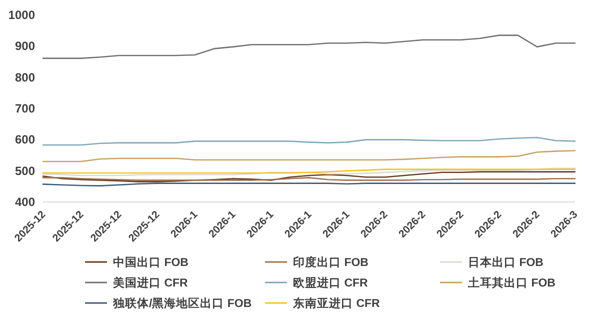  Describe the element at coordinates (25, 139) in the screenshot. I see `y-tick-label: 600` at that location.